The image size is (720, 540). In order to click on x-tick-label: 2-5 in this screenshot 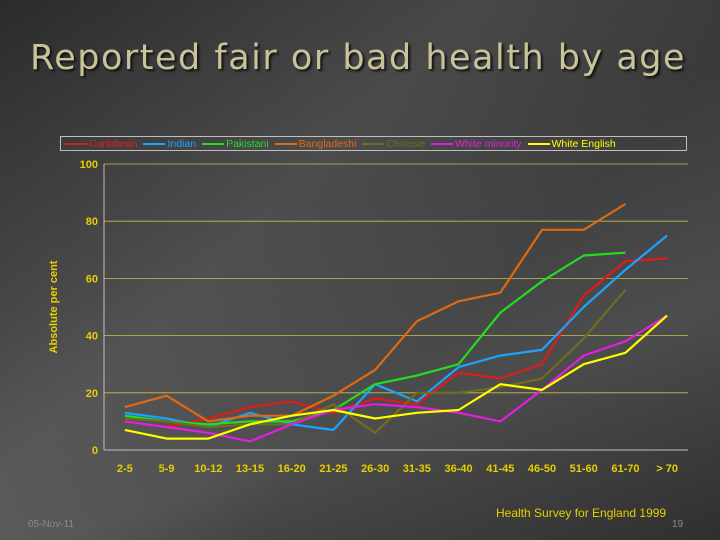, I will do `click(125, 469)`.